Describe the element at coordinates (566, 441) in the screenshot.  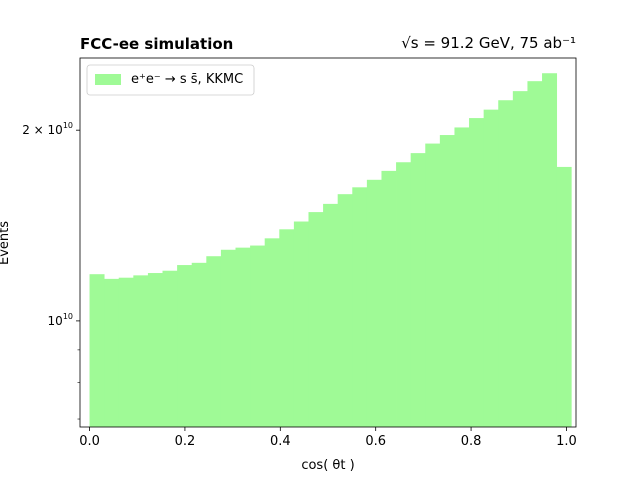
I see `x-tick-label: 1.0` at that location.